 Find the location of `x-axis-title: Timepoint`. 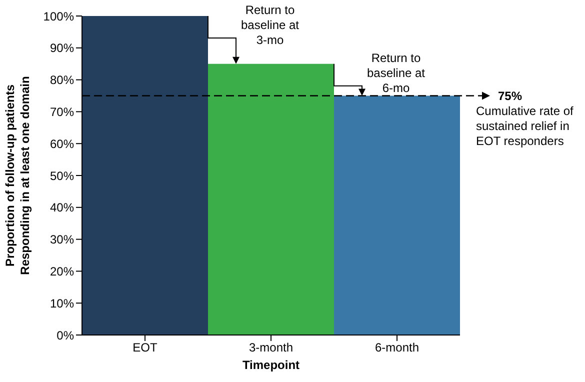

x-axis-title: Timepoint is located at coordinates (271, 365).